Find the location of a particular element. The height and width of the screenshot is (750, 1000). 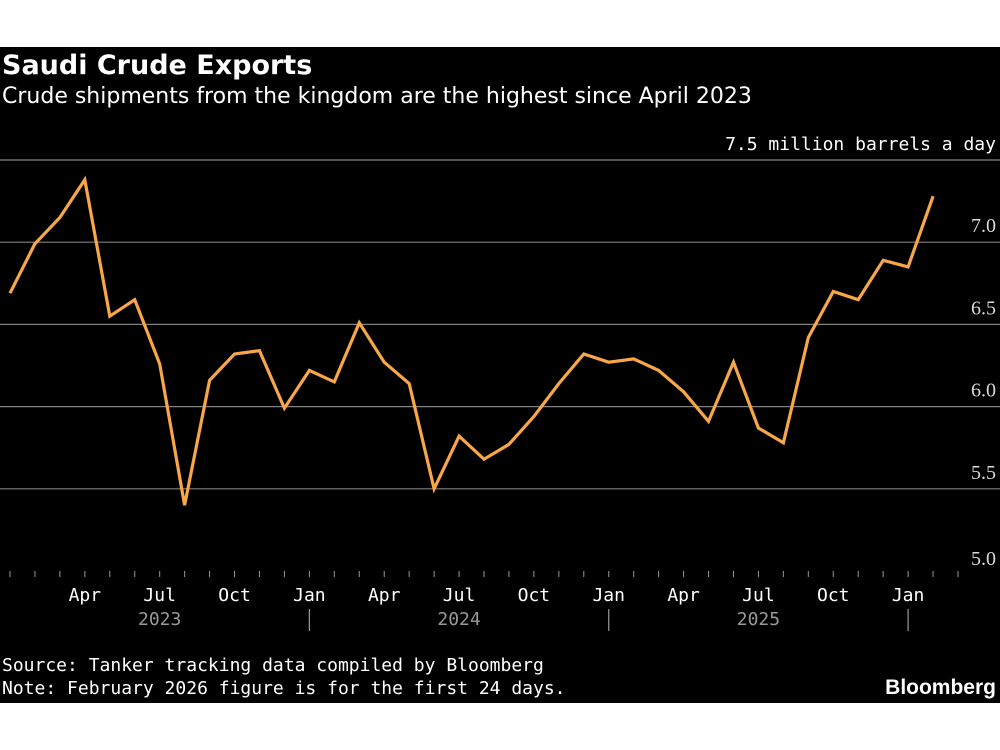

y-tick-label: 6.0 is located at coordinates (983, 391).